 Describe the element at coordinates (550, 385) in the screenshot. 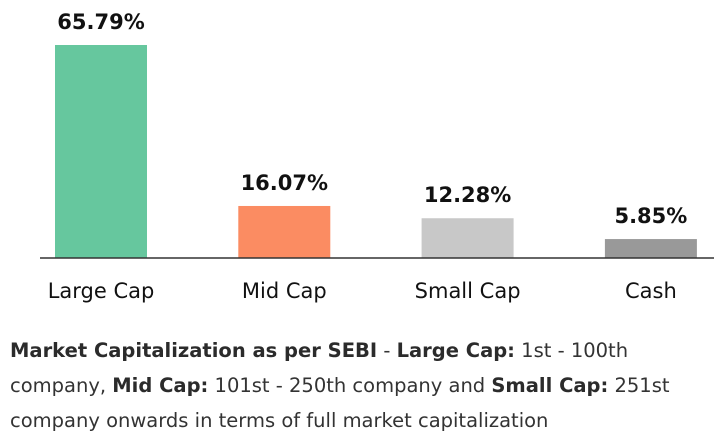

I see `note-small-cap-label: Small Cap:` at that location.